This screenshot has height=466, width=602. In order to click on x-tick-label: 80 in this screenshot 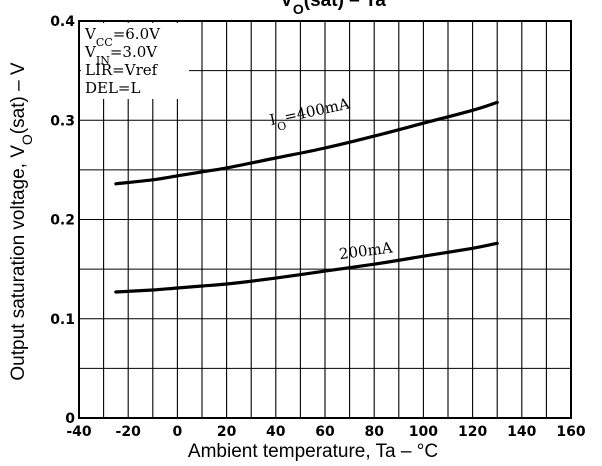, I will do `click(374, 432)`.